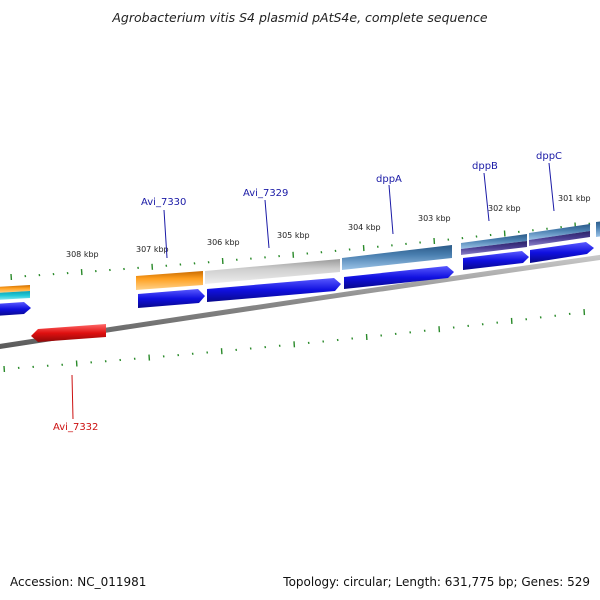 The height and width of the screenshot is (600, 600). Describe the element at coordinates (293, 235) in the screenshot. I see `scale-label-305: 305 kbp` at that location.